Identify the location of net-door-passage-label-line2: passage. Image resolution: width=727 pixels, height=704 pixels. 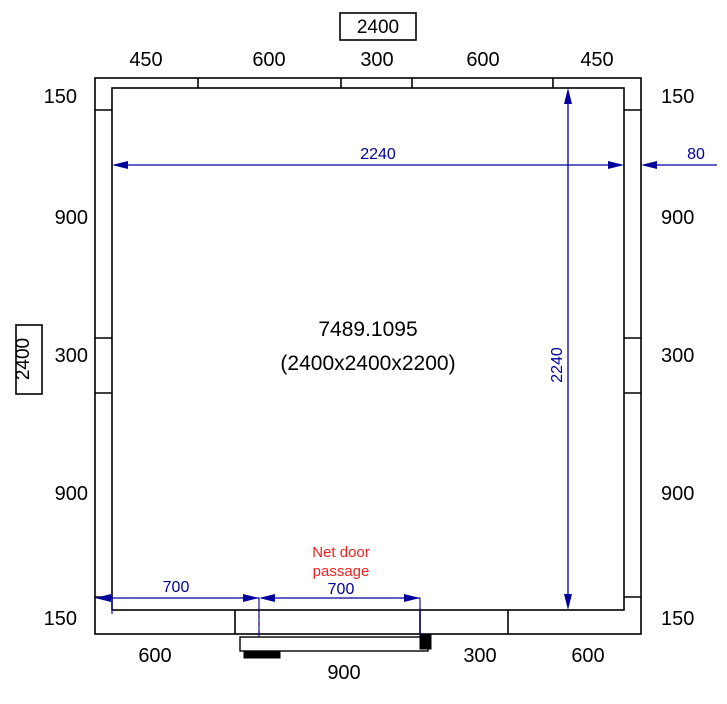
(341, 571).